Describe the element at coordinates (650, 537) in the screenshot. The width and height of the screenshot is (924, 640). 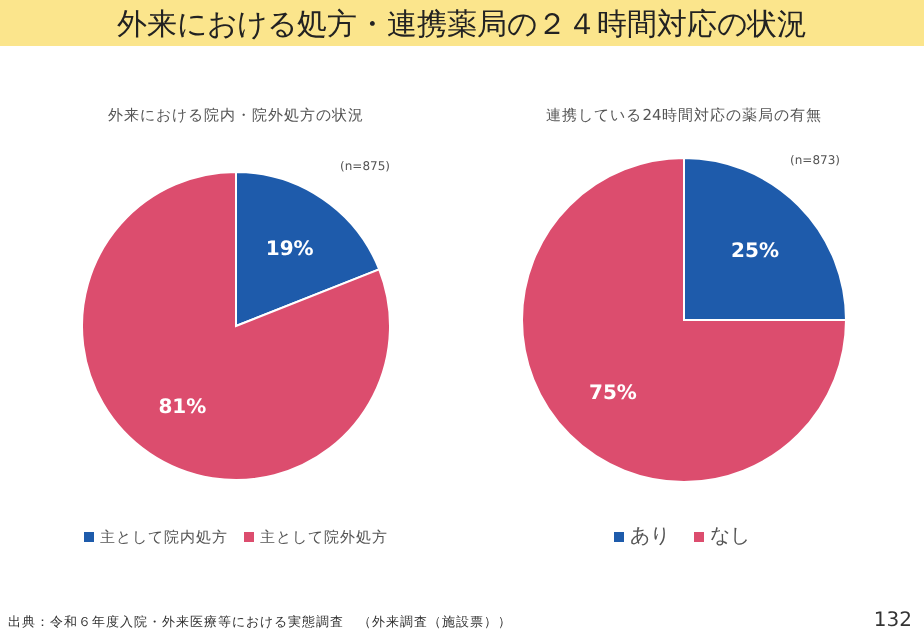
I see `legend-label: あり` at that location.